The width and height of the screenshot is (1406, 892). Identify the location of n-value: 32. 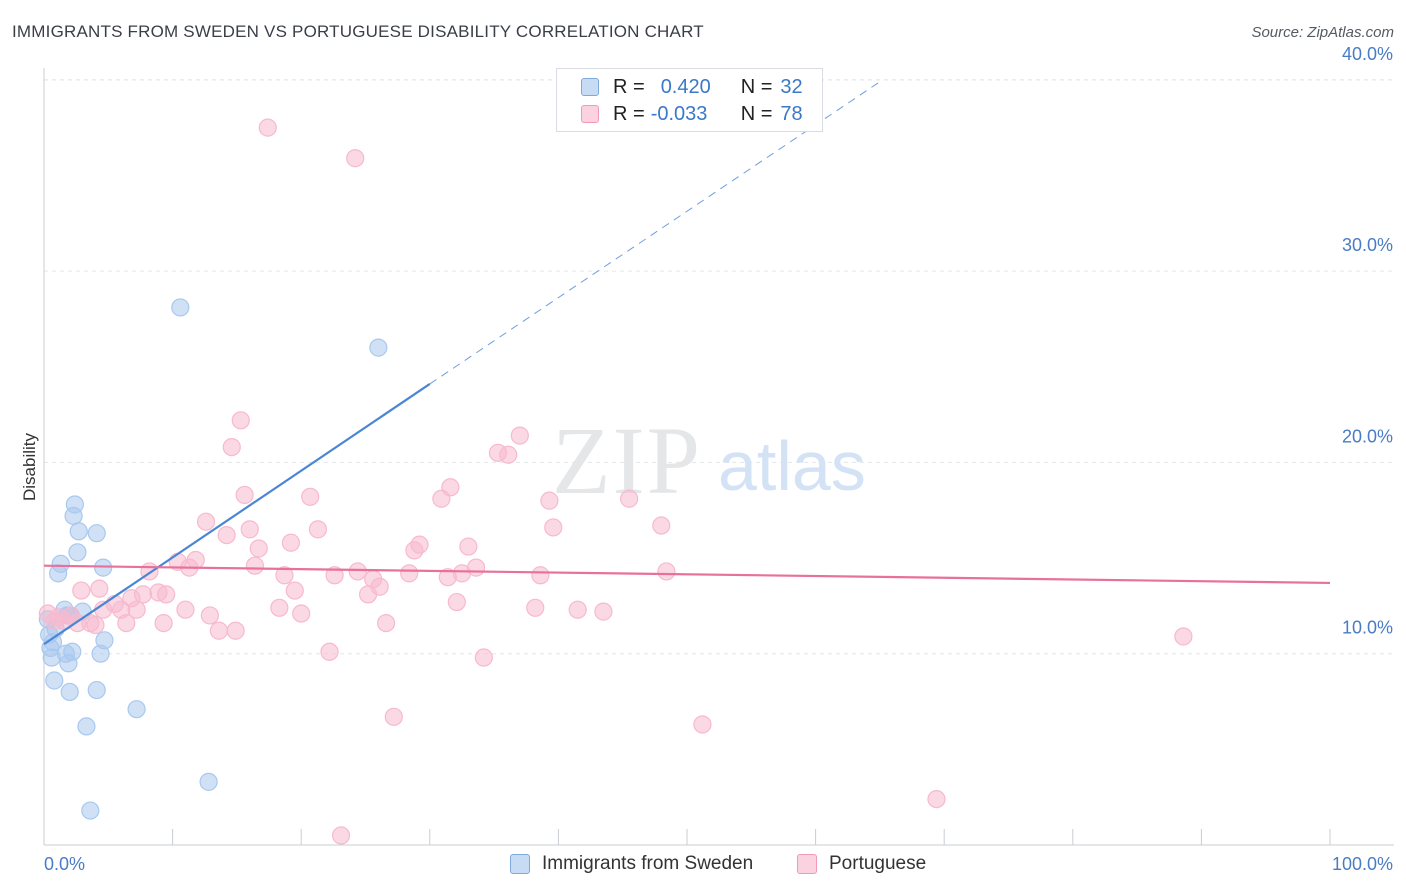
(791, 86).